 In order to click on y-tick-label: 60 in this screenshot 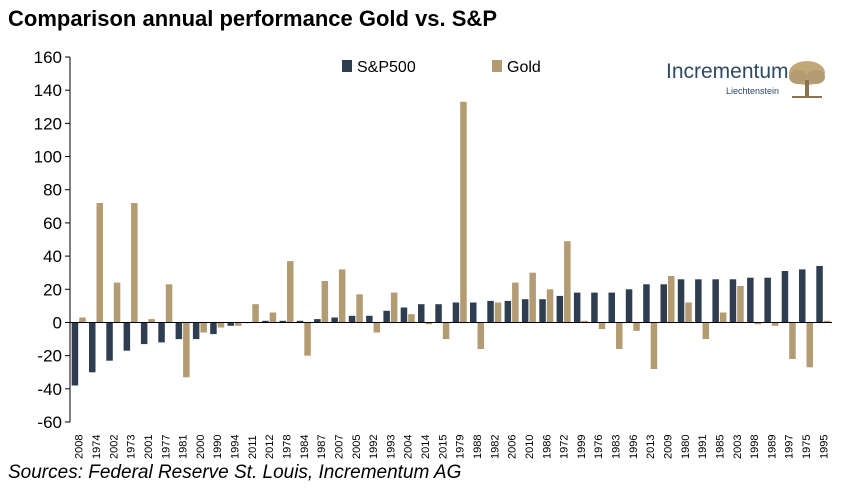, I will do `click(52, 223)`.